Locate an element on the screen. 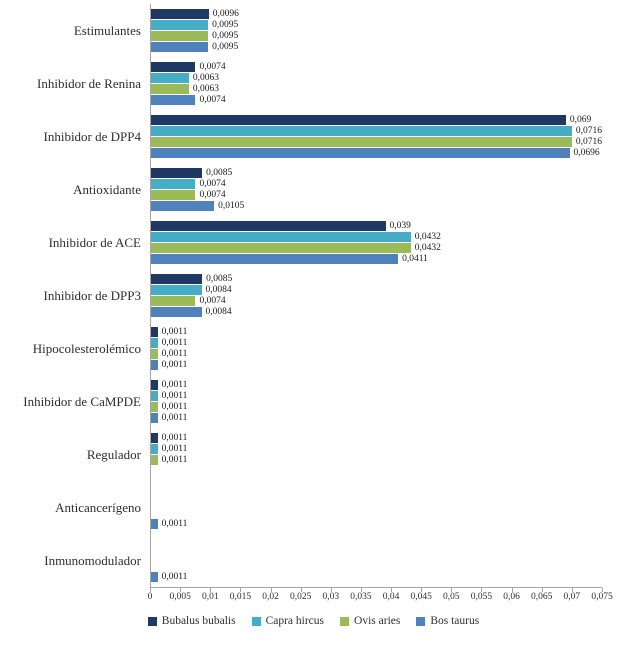  category-label: Inhibidor de DPP3 is located at coordinates (92, 295).